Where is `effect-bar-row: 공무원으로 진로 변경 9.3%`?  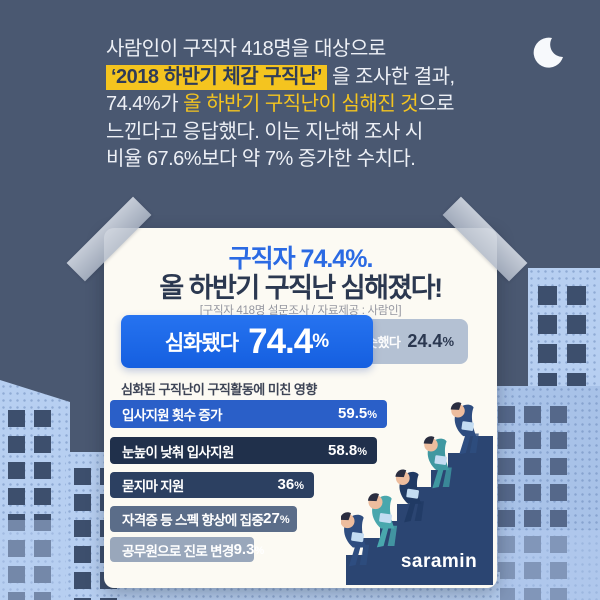
effect-bar-row: 공무원으로 진로 변경 9.3% is located at coordinates (187, 549).